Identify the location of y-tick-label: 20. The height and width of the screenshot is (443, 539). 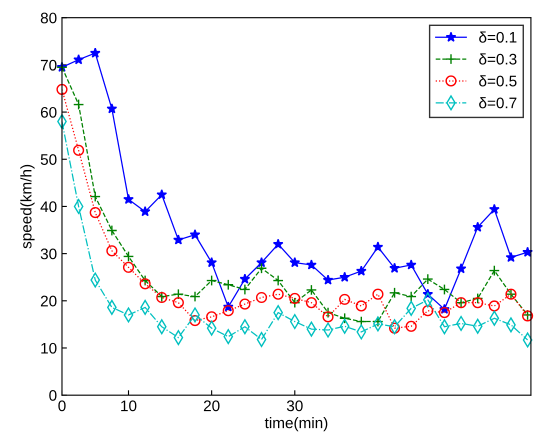
(48, 301).